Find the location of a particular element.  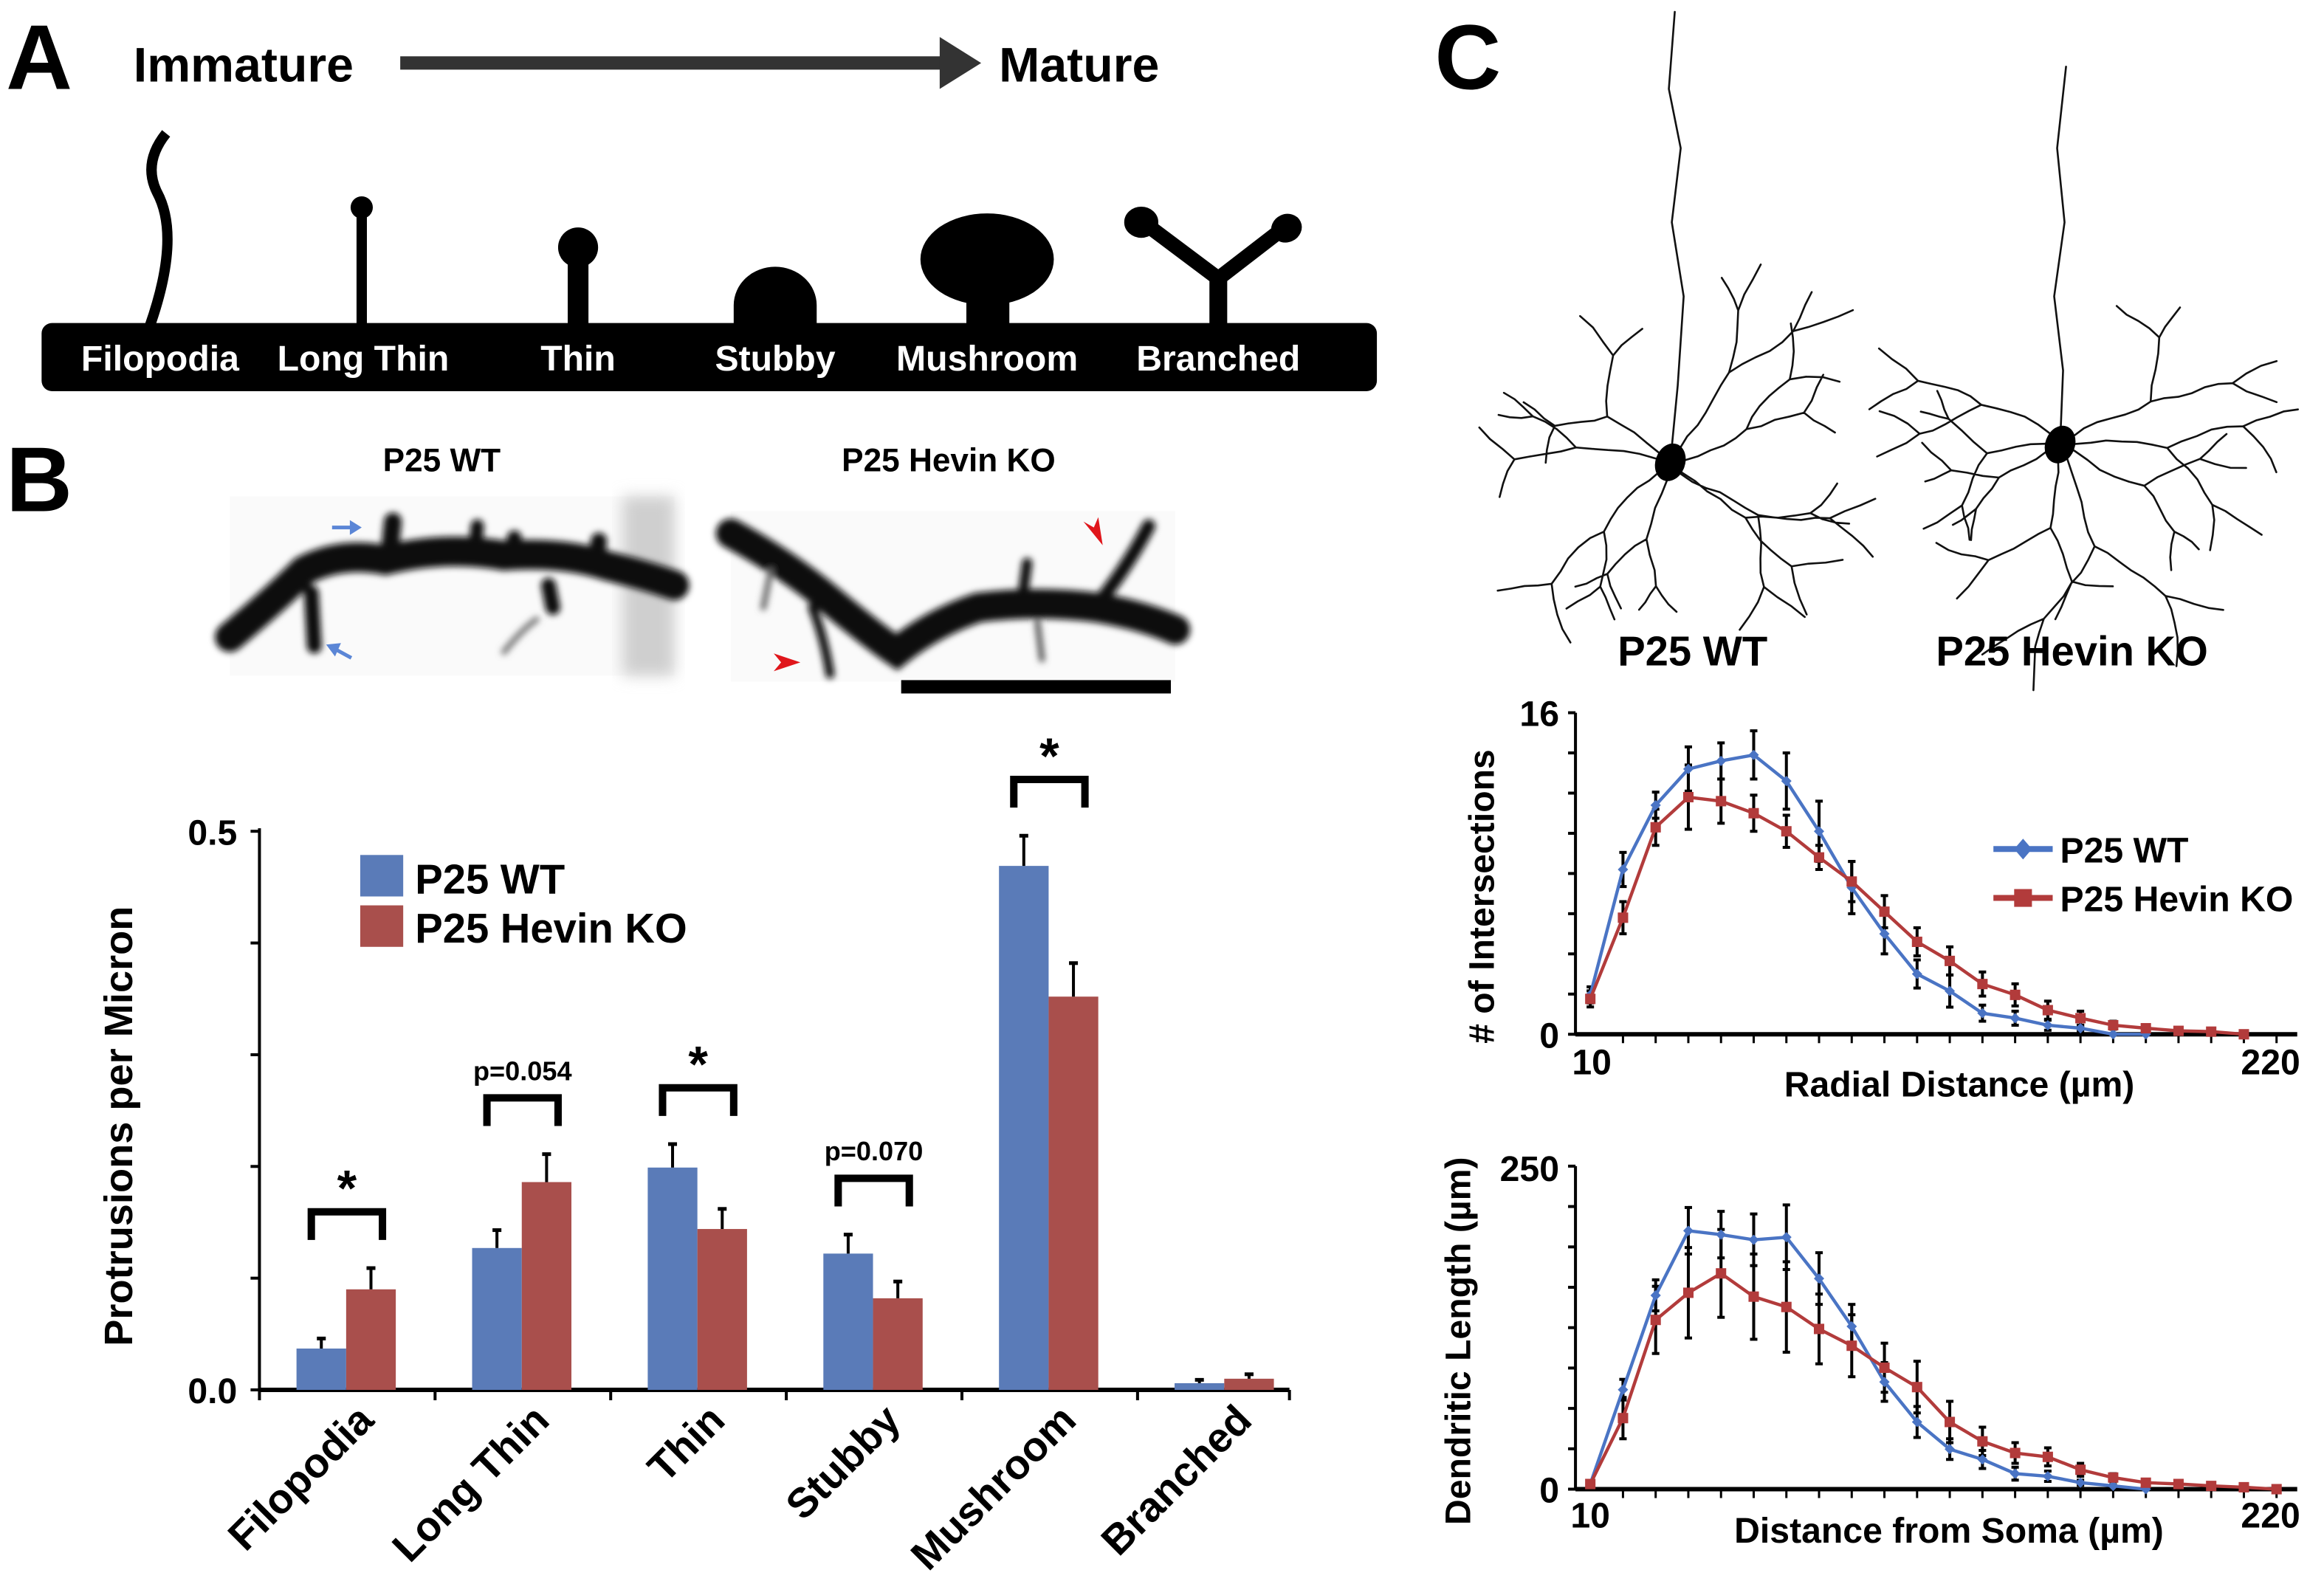

scale-bar is located at coordinates (1036, 687).